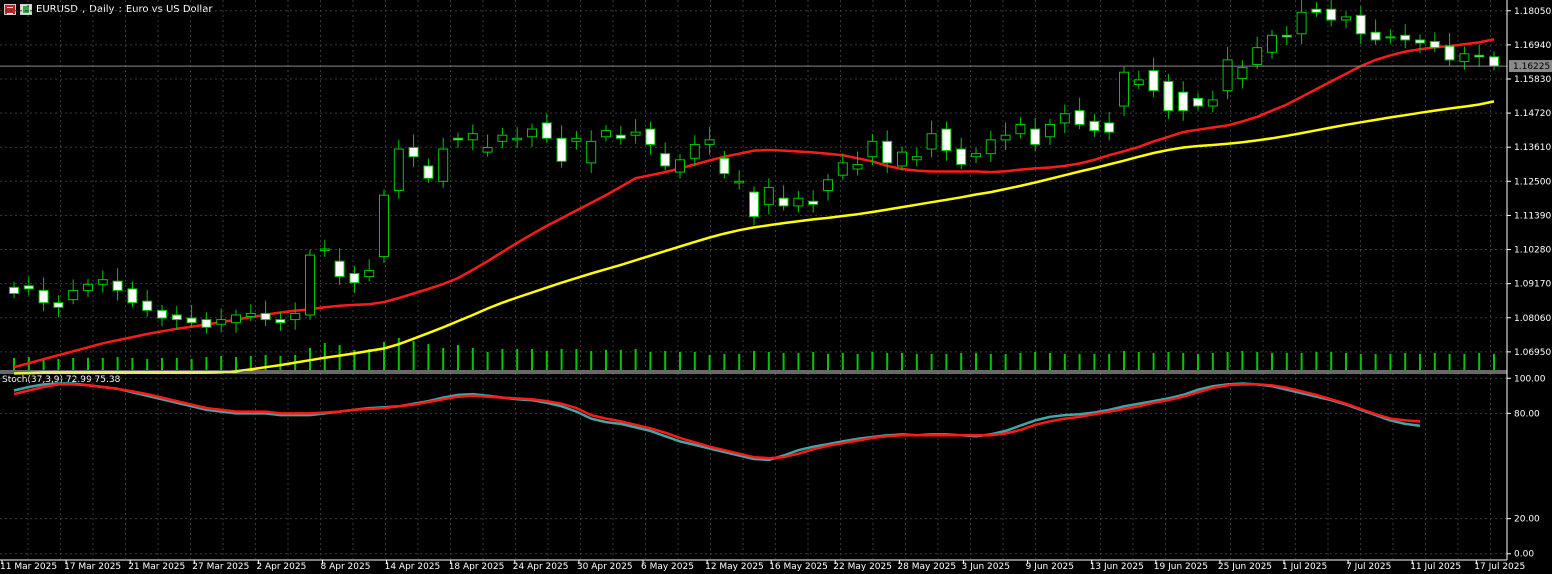 Image resolution: width=1552 pixels, height=574 pixels. What do you see at coordinates (1532, 251) in the screenshot?
I see `y-tick-label: 1.10280` at bounding box center [1532, 251].